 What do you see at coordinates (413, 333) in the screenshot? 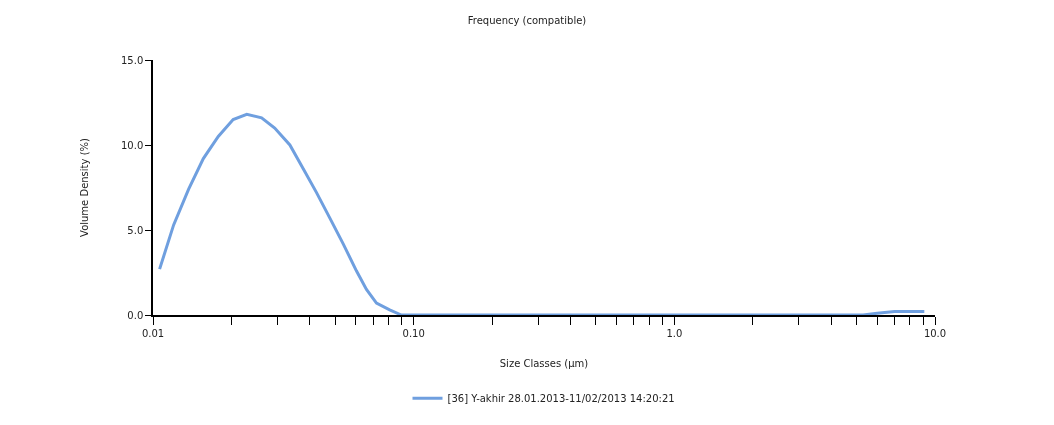
I see `x-tick-label: 0.10` at bounding box center [413, 333].